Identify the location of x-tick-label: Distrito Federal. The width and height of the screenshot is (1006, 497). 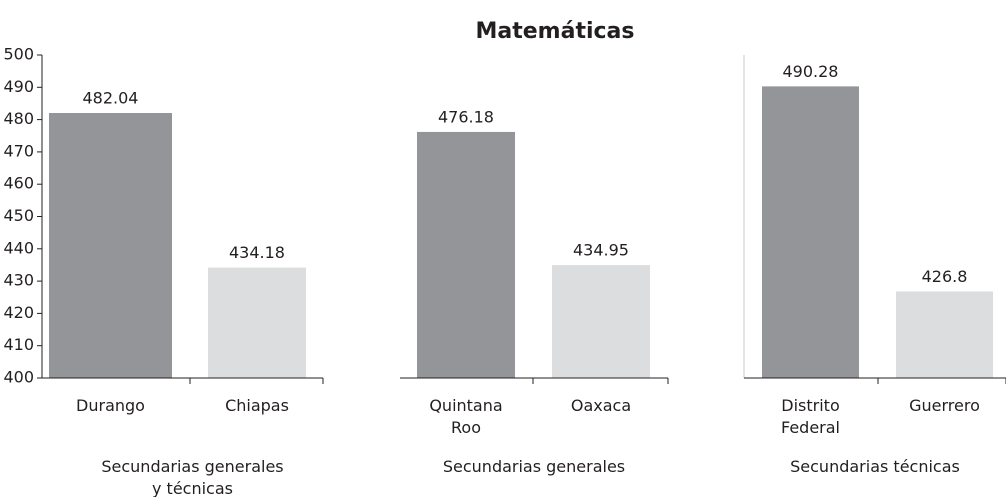
(810, 416).